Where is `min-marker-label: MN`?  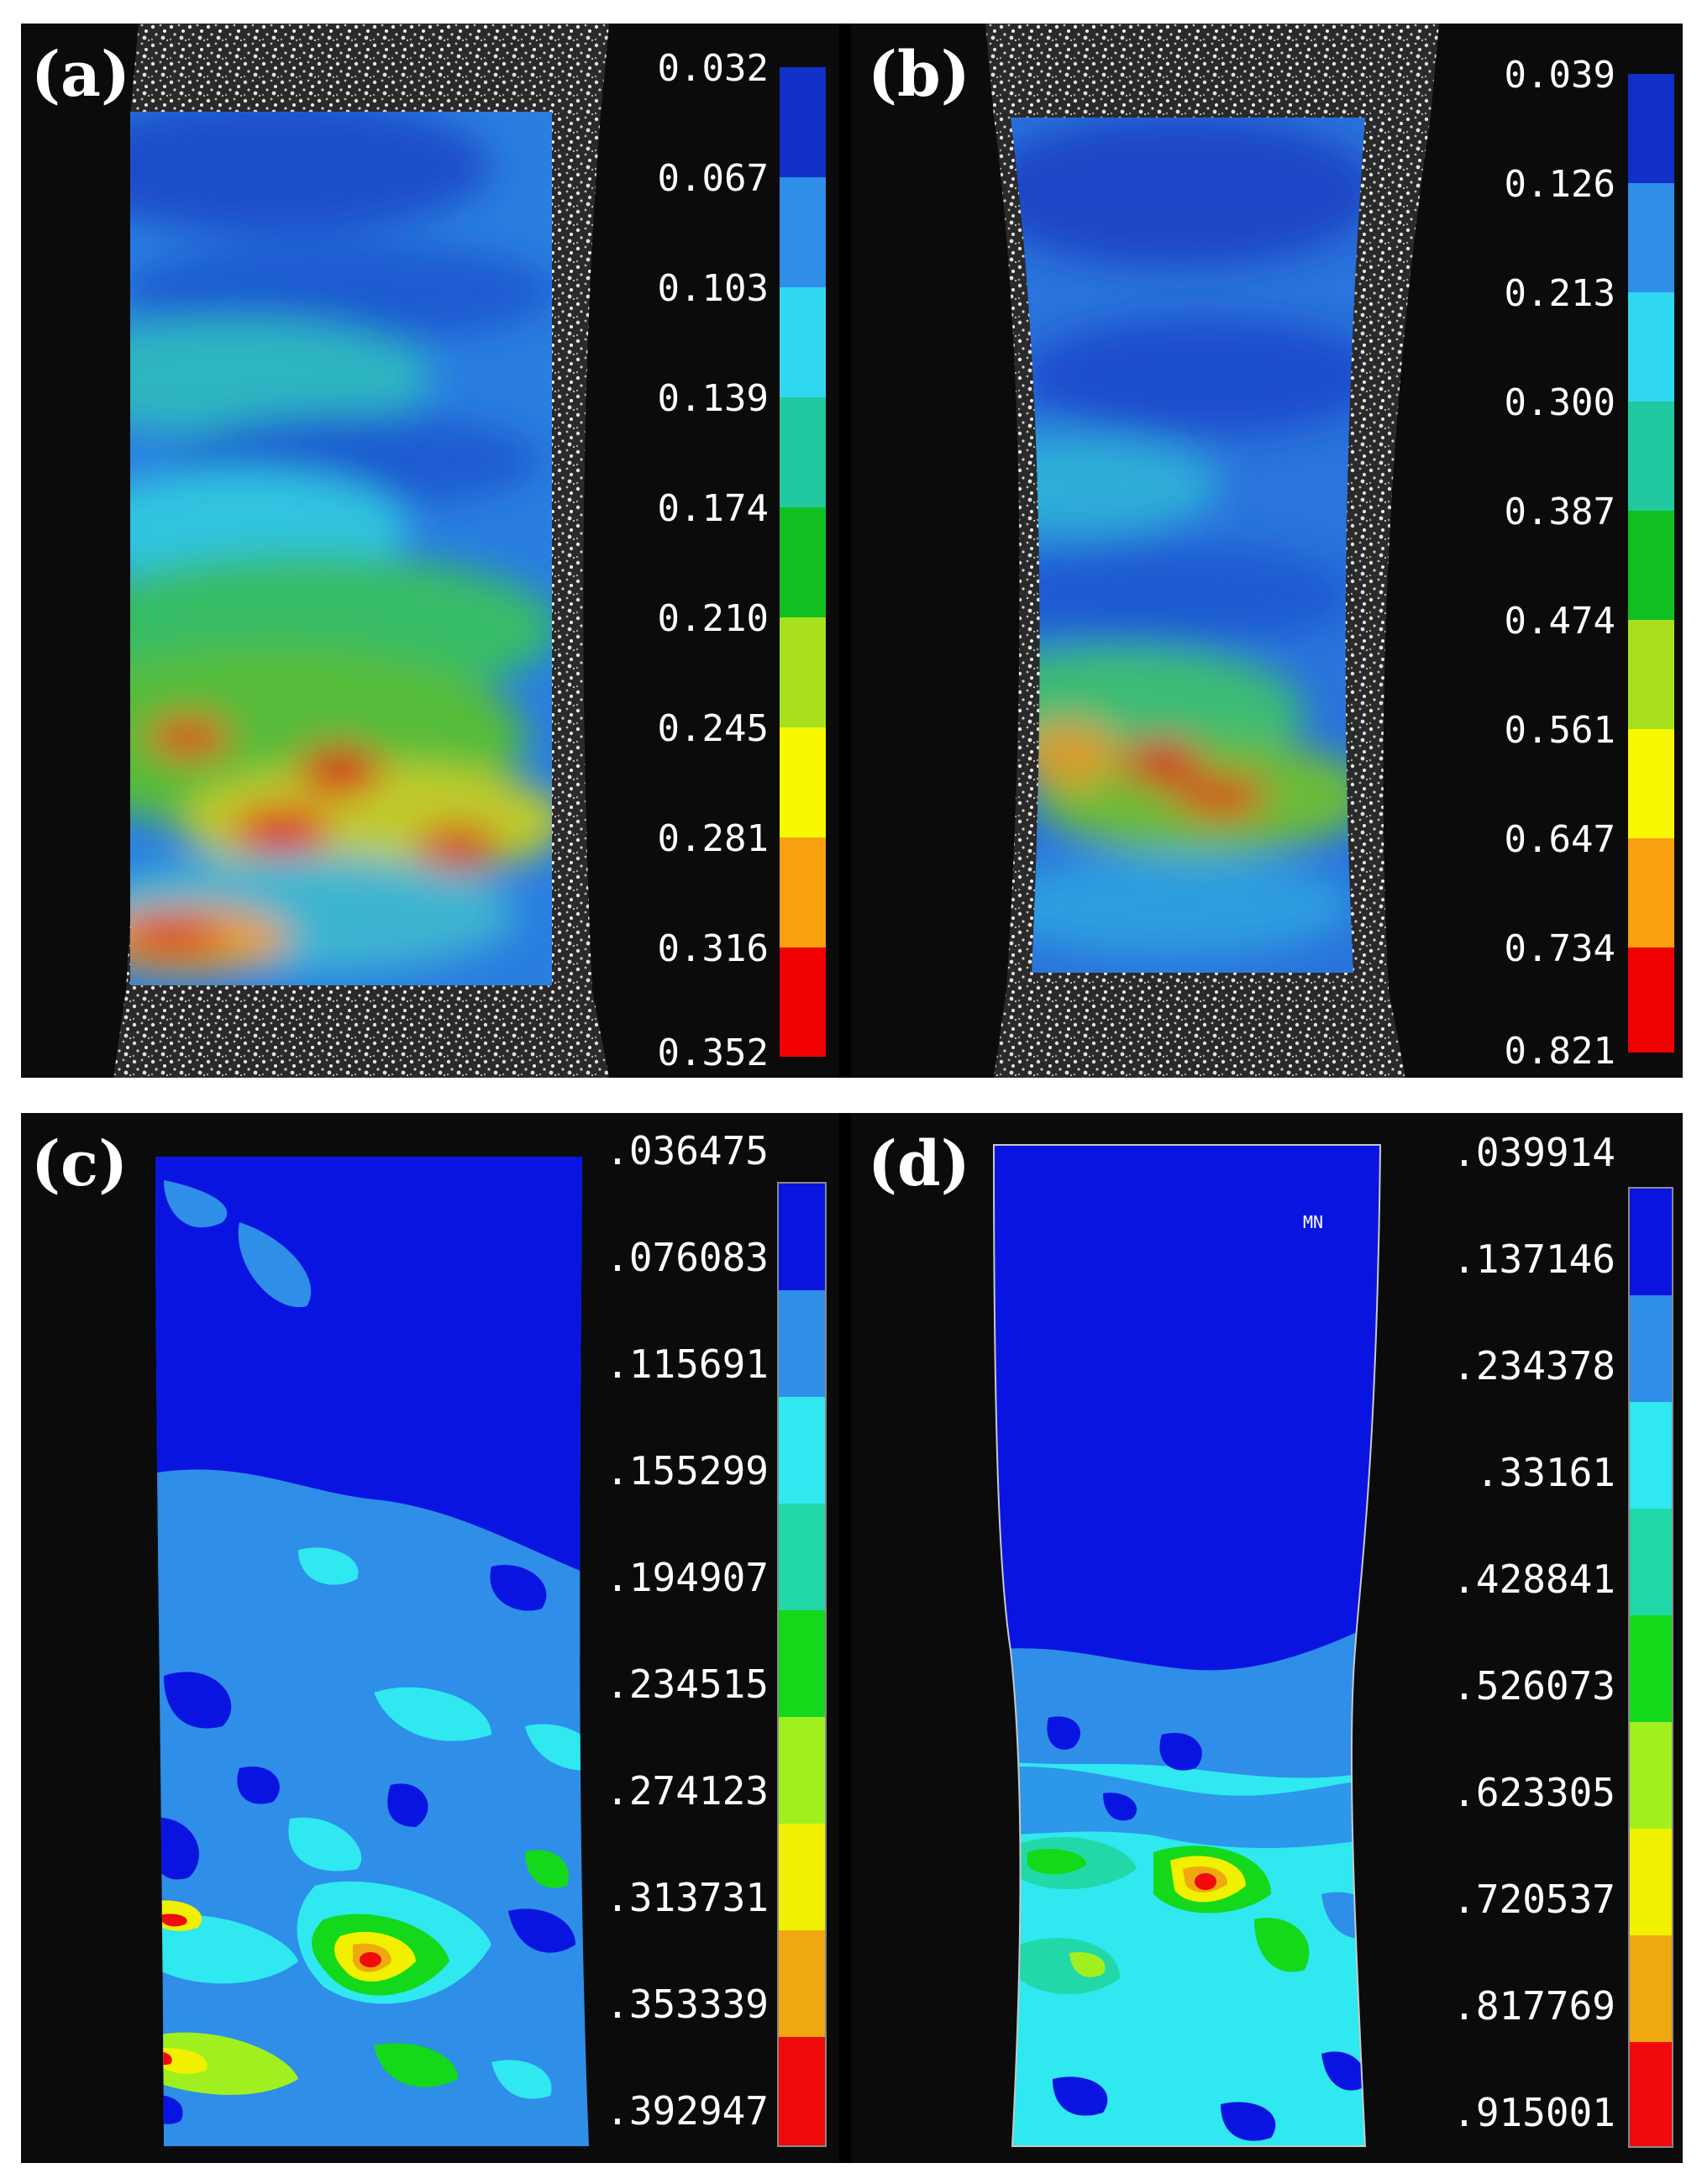
min-marker-label: MN is located at coordinates (1313, 1222).